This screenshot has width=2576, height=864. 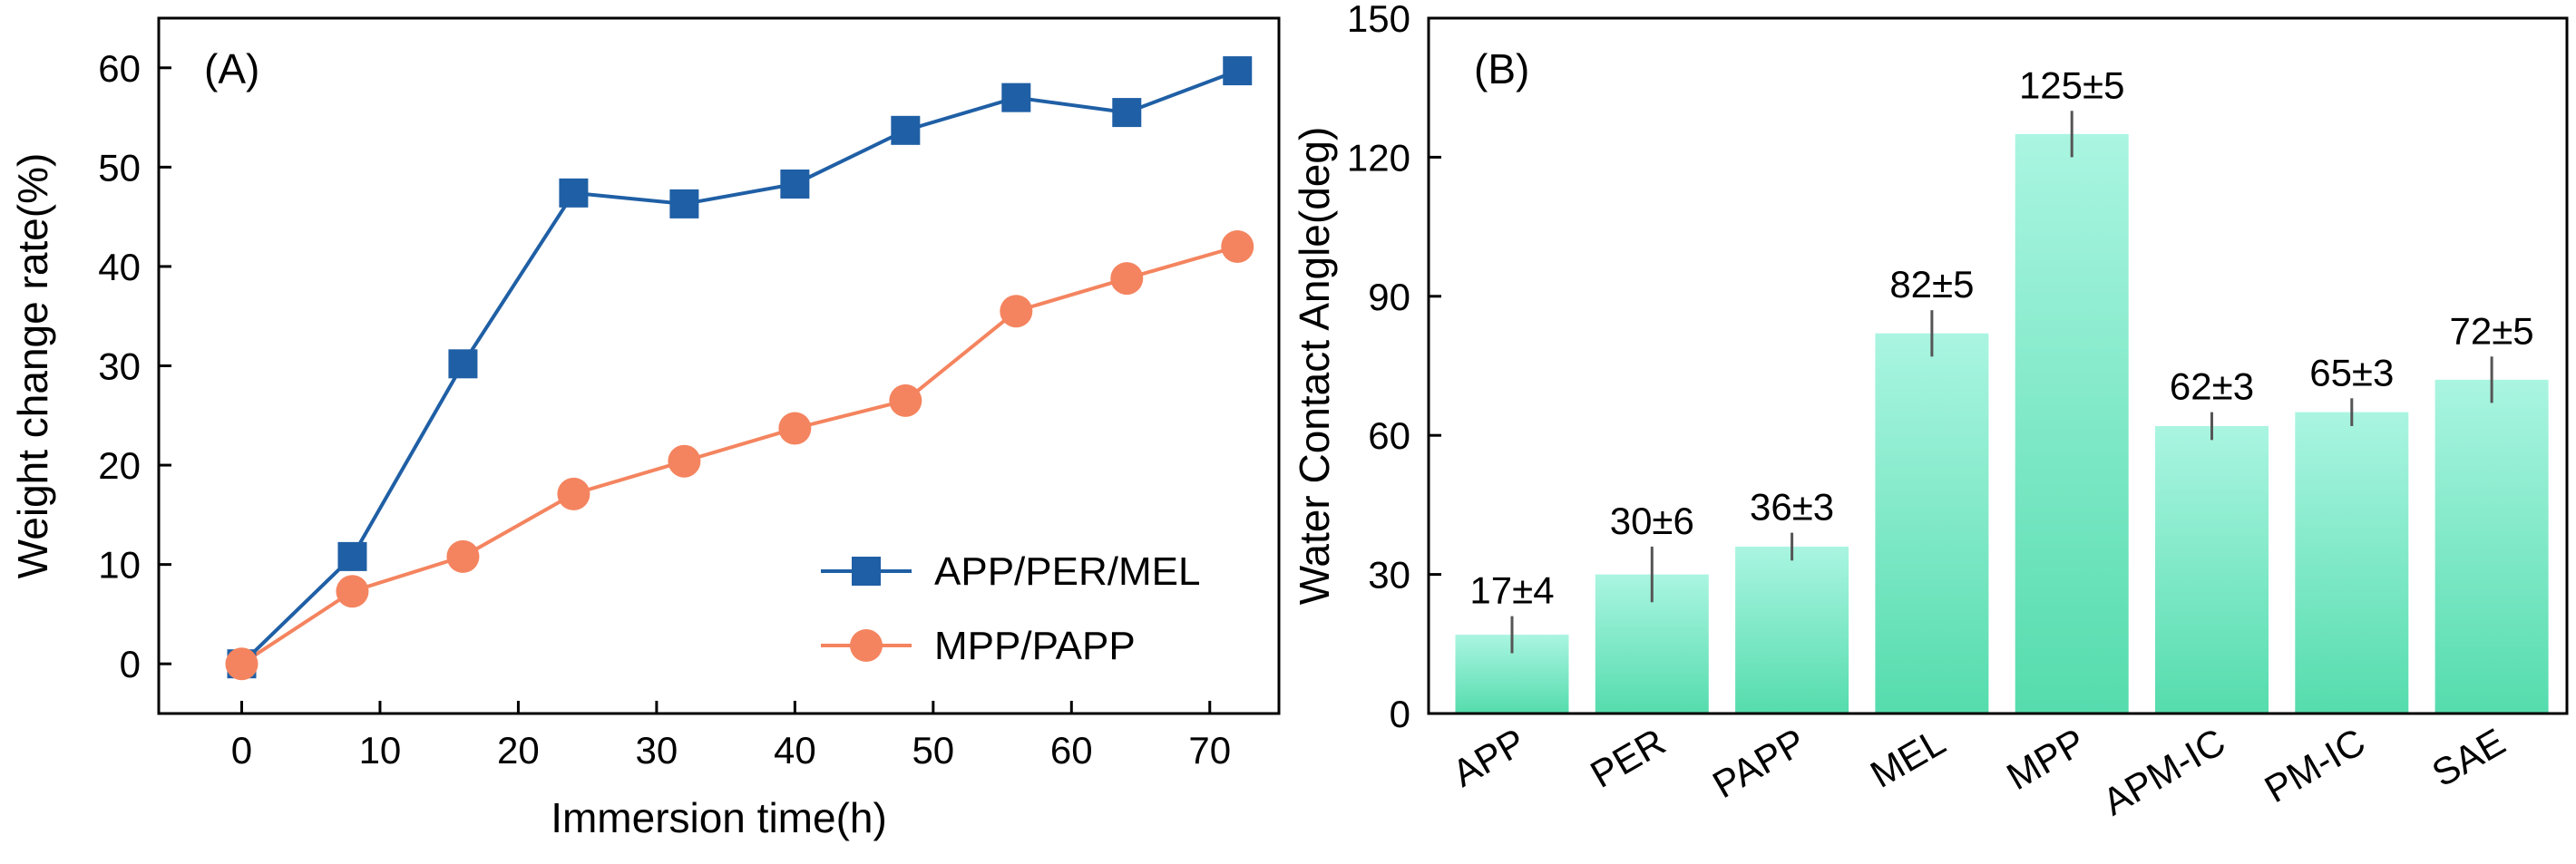 I want to click on category-label-papp: PAPP, so click(x=1758, y=763).